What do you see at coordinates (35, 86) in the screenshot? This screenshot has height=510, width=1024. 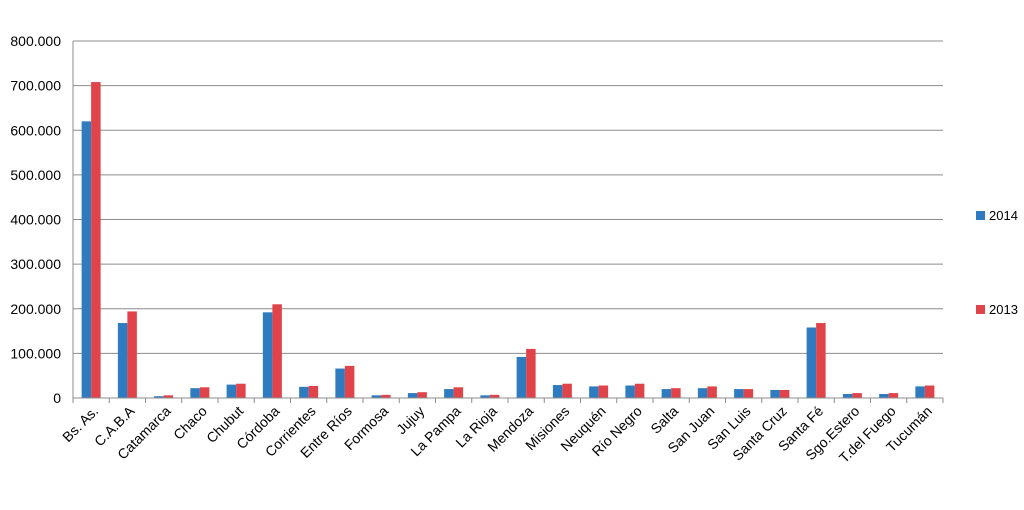 I see `y-tick-label: 700.000` at bounding box center [35, 86].